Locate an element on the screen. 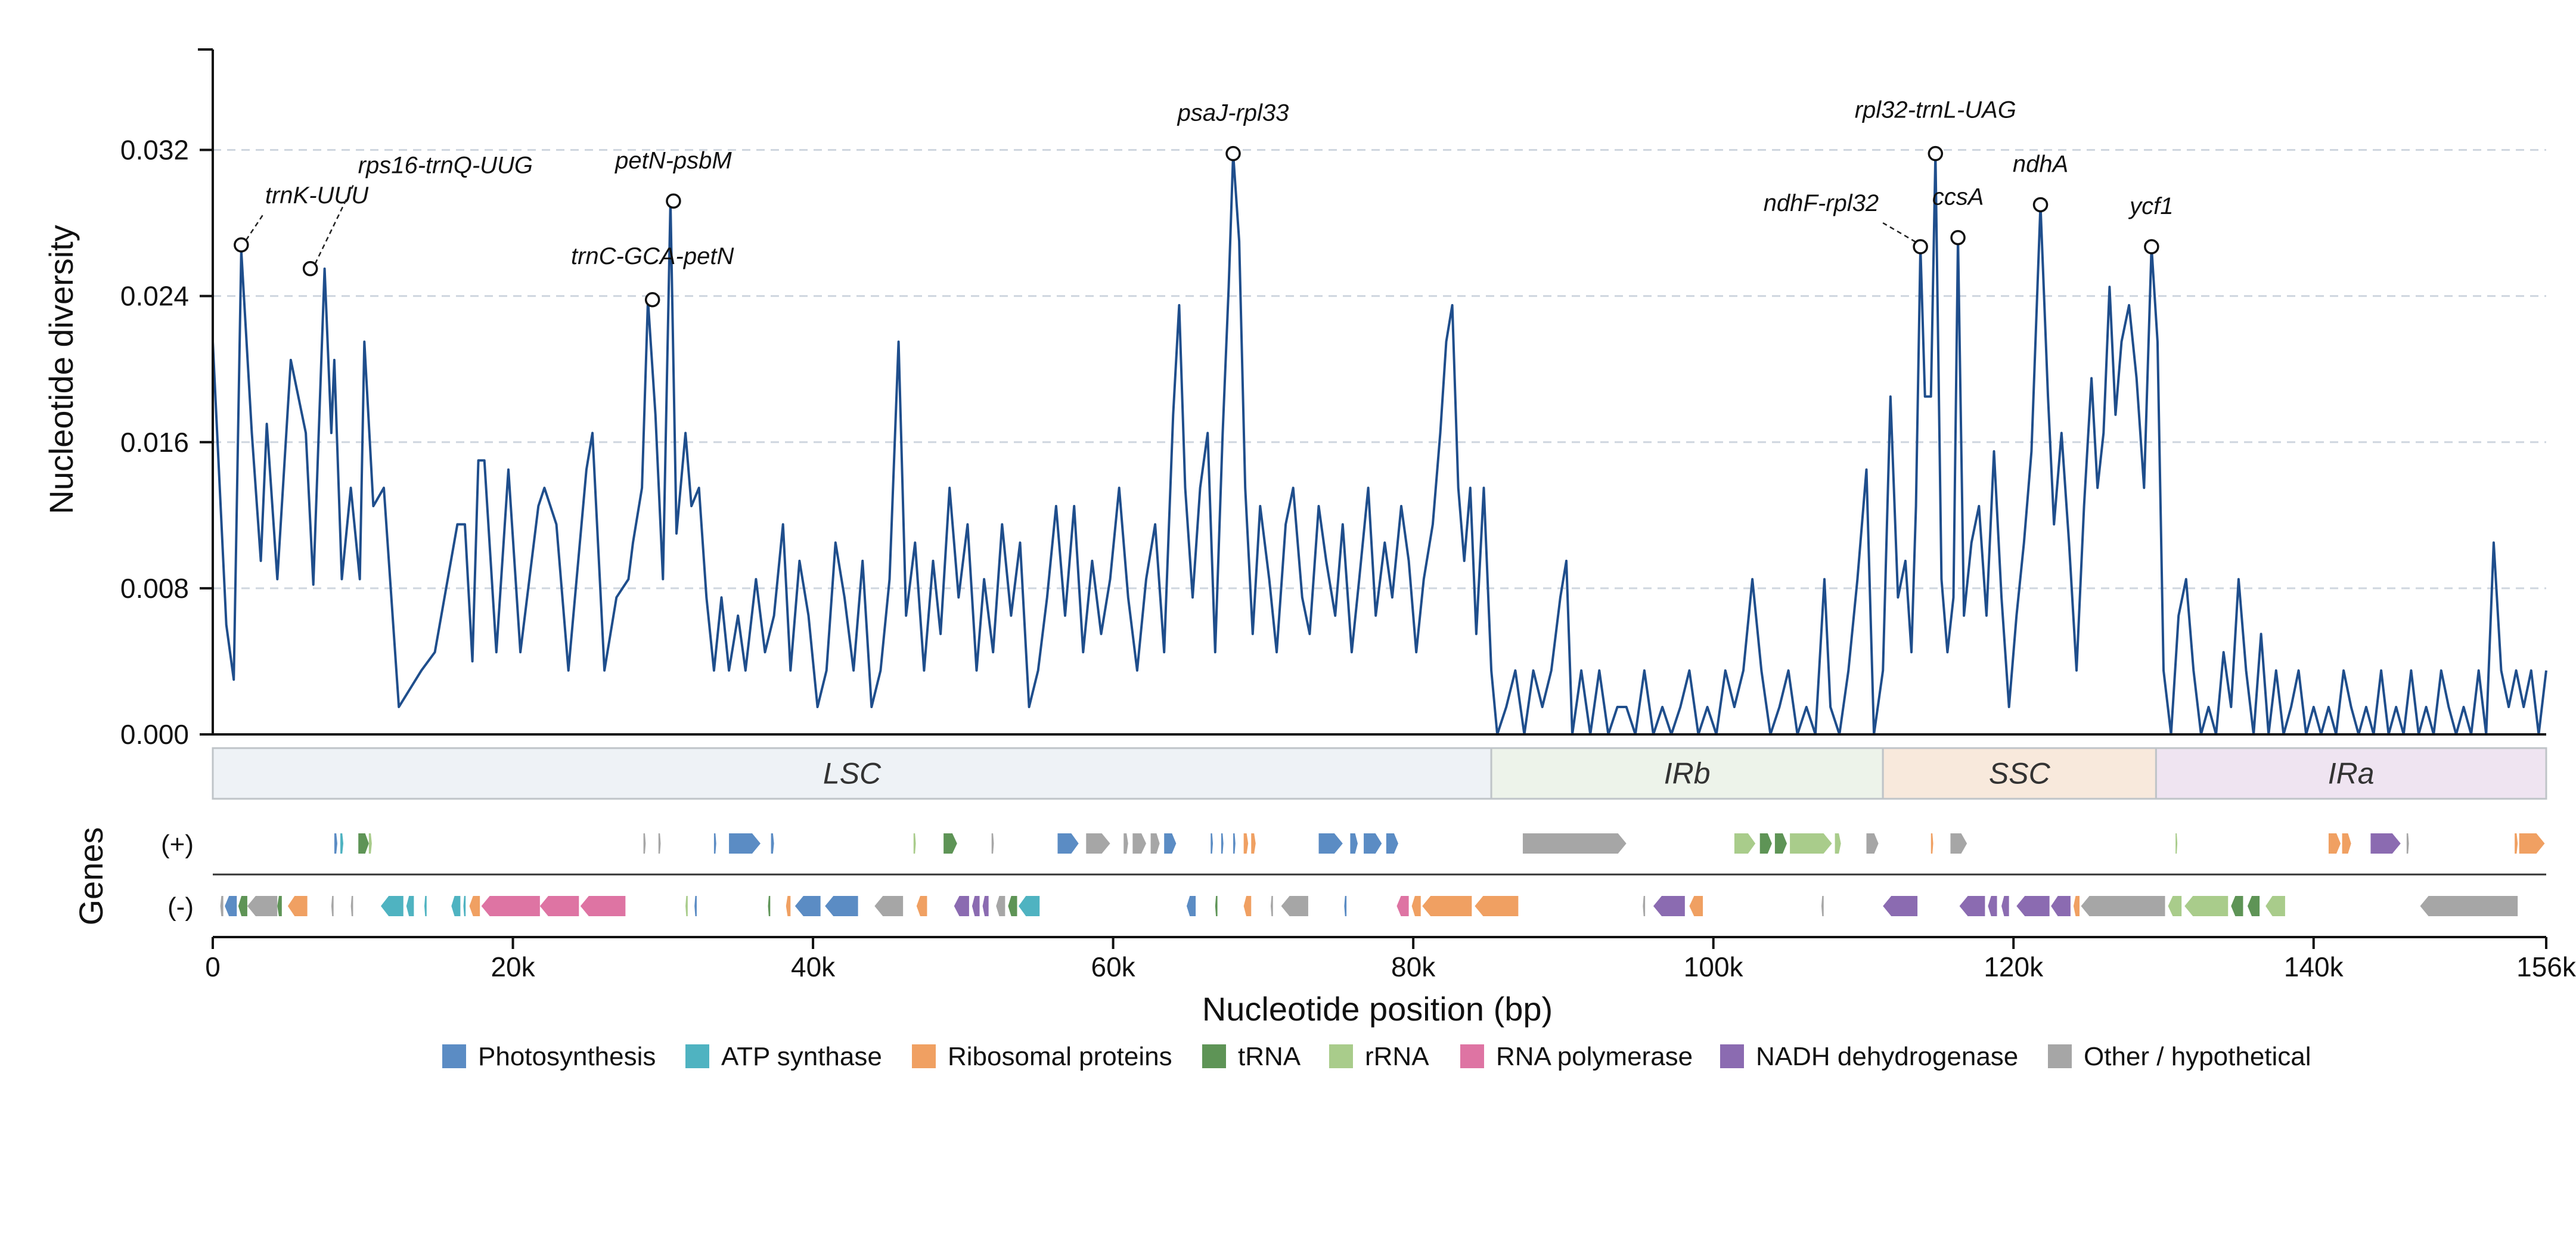 The width and height of the screenshot is (2576, 1253). genome-region-bar: LSC IRb SSC IRa is located at coordinates (1380, 773).